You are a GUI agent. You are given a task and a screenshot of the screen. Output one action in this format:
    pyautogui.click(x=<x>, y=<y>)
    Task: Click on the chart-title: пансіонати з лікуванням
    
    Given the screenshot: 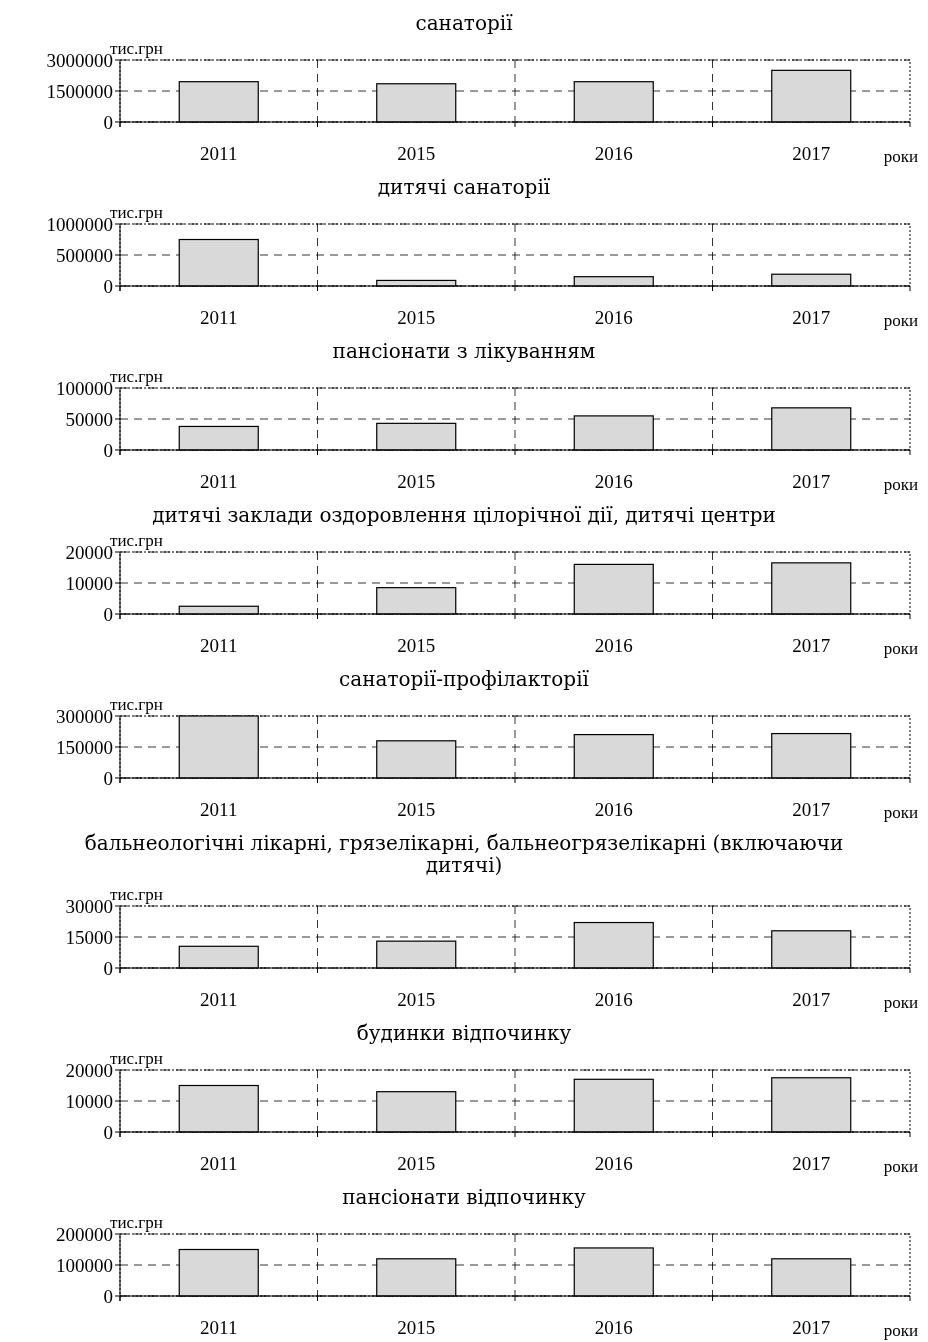 What is the action you would take?
    pyautogui.click(x=464, y=351)
    